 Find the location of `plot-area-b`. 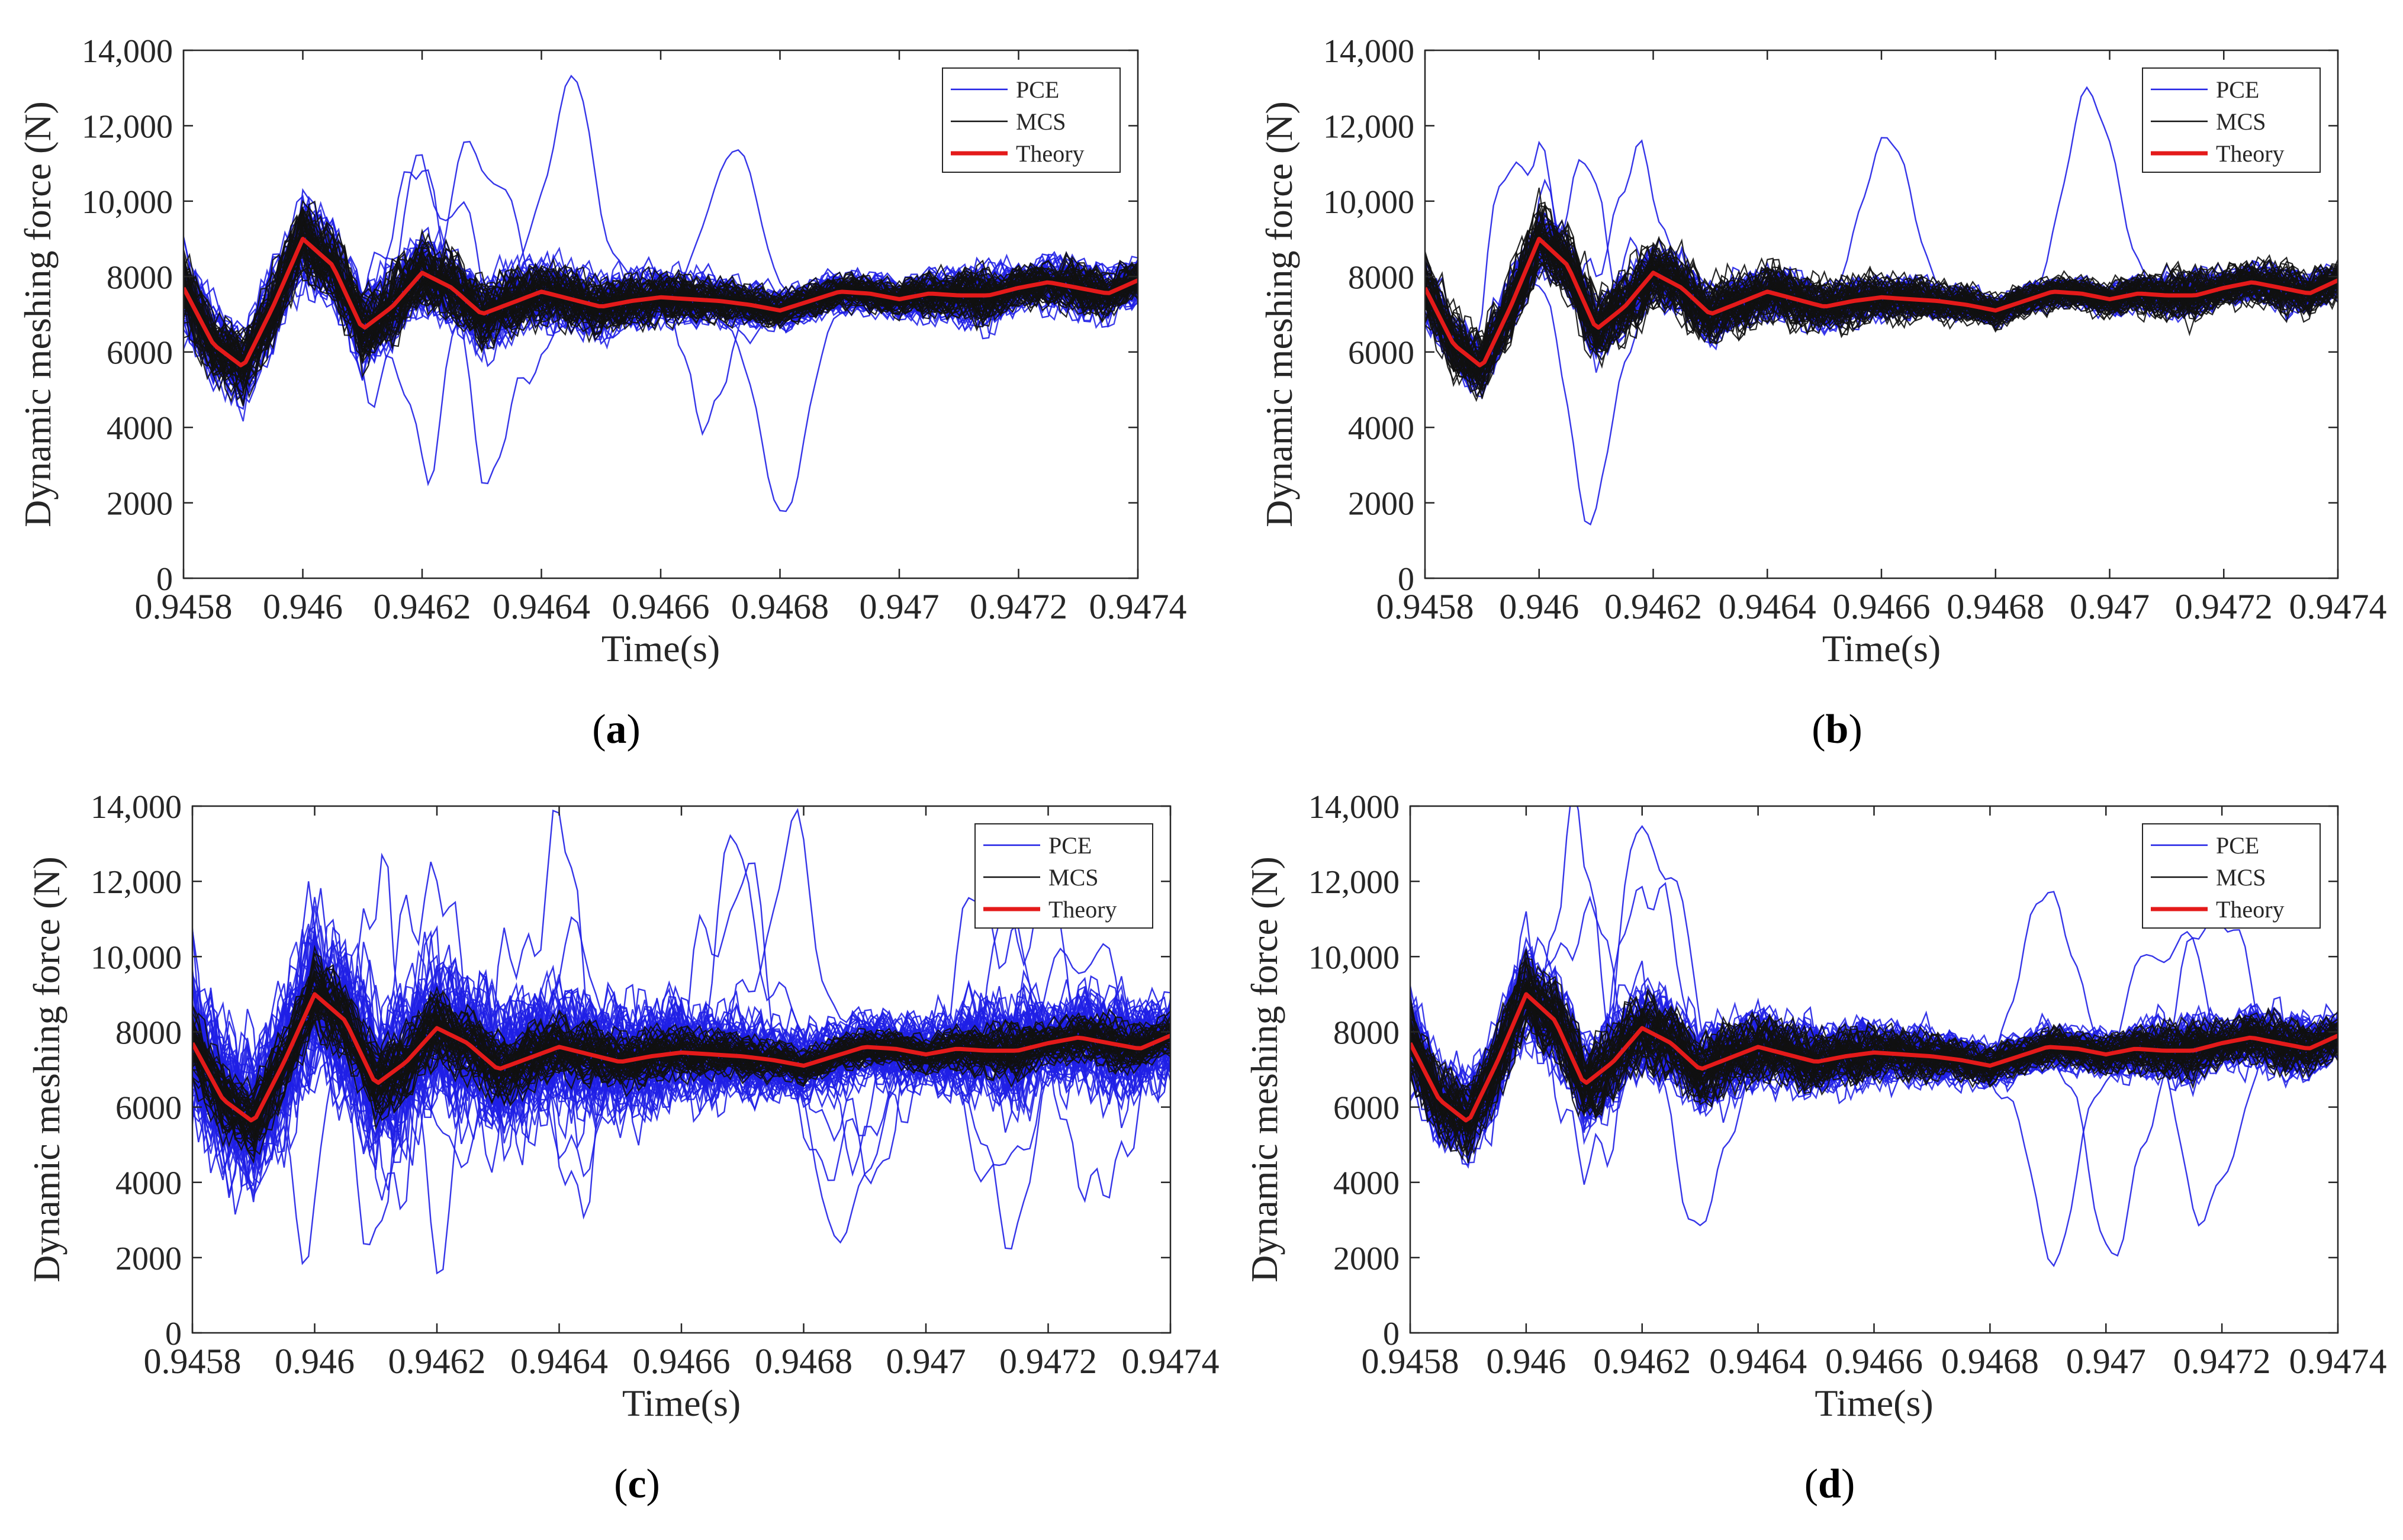

plot-area-b is located at coordinates (1881, 306).